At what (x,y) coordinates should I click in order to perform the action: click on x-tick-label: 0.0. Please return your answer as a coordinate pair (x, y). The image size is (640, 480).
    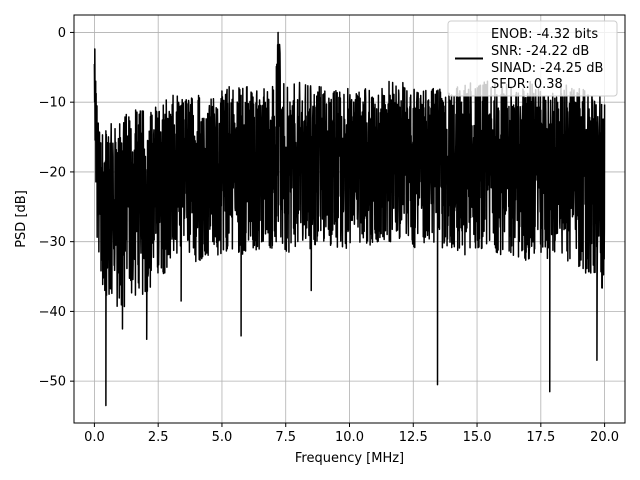
    Looking at the image, I should click on (94, 437).